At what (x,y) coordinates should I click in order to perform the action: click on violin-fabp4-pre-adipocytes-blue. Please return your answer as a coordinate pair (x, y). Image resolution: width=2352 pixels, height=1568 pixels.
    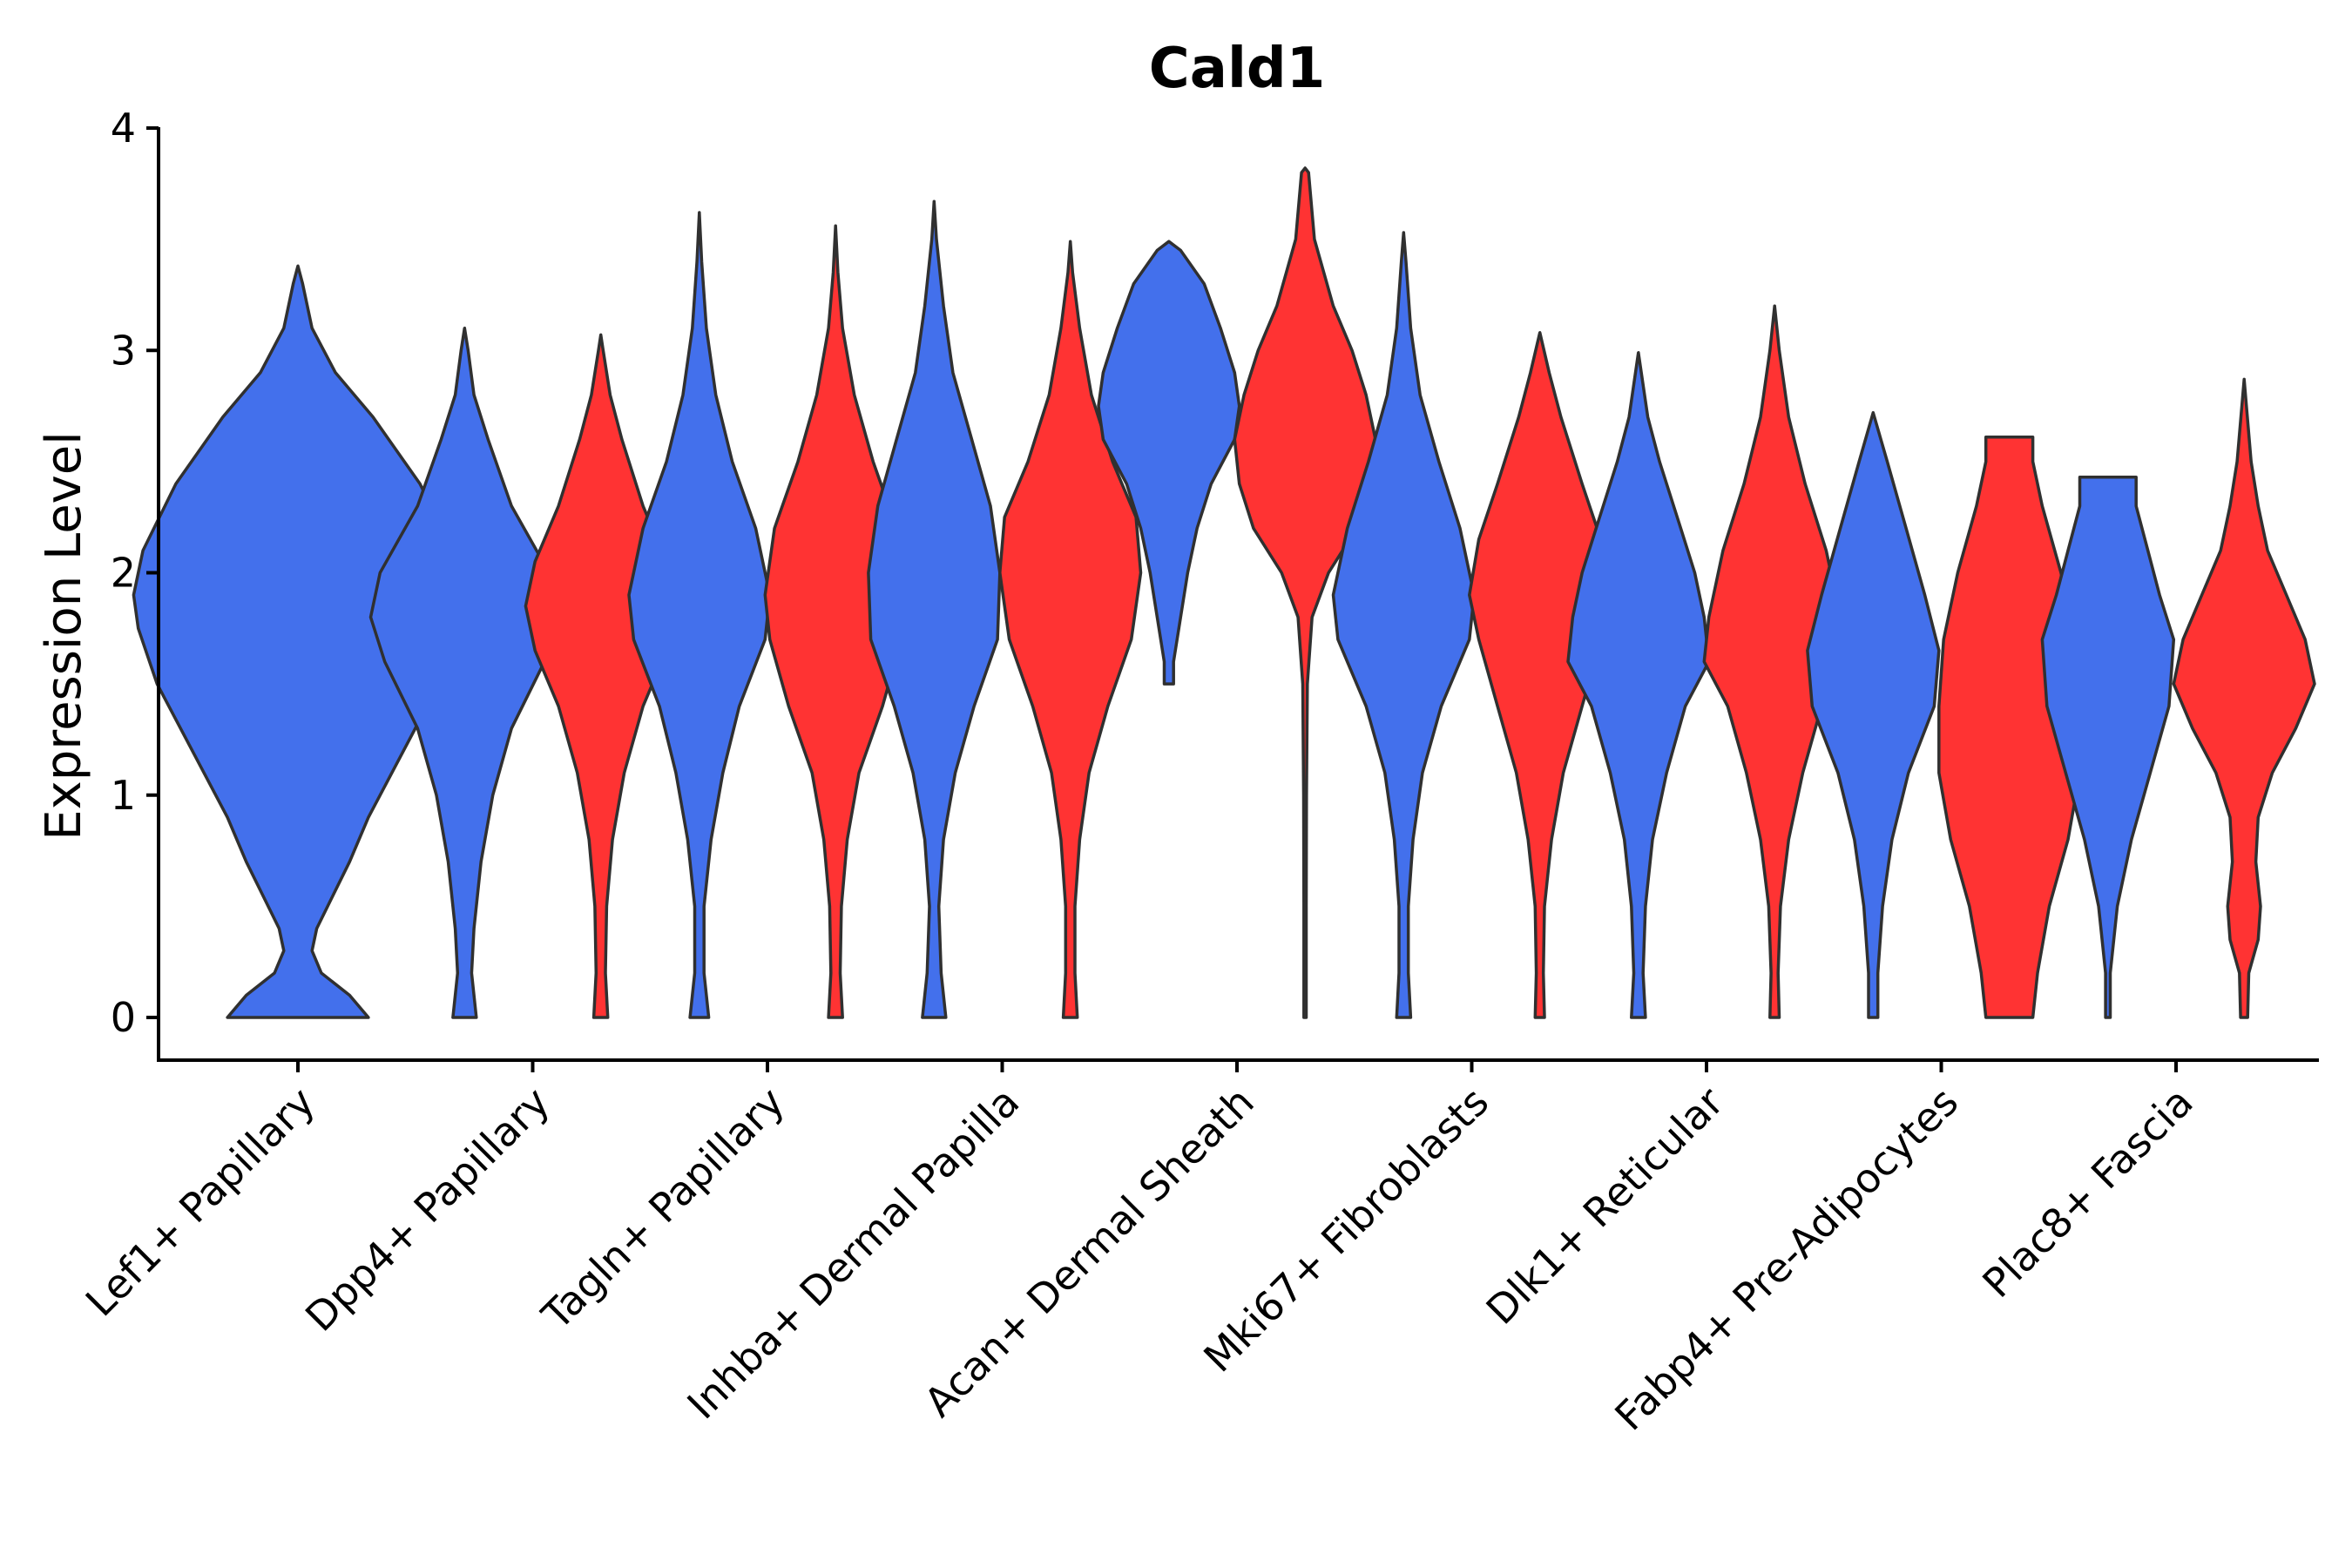
    Looking at the image, I should click on (1874, 714).